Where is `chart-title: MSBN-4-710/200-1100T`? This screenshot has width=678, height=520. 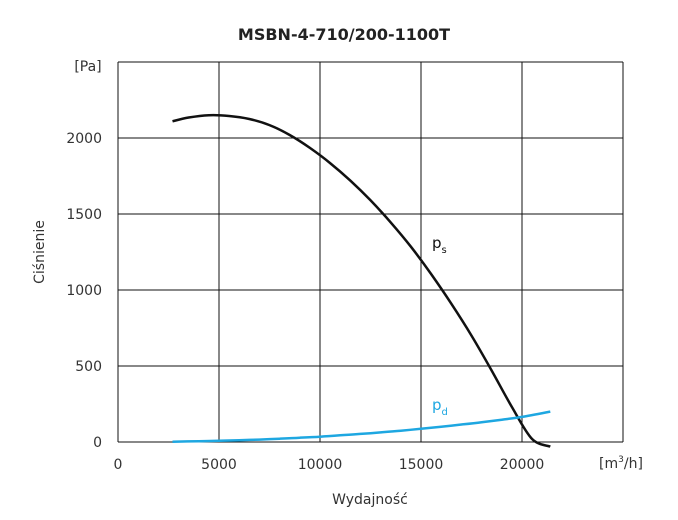 chart-title: MSBN-4-710/200-1100T is located at coordinates (344, 34).